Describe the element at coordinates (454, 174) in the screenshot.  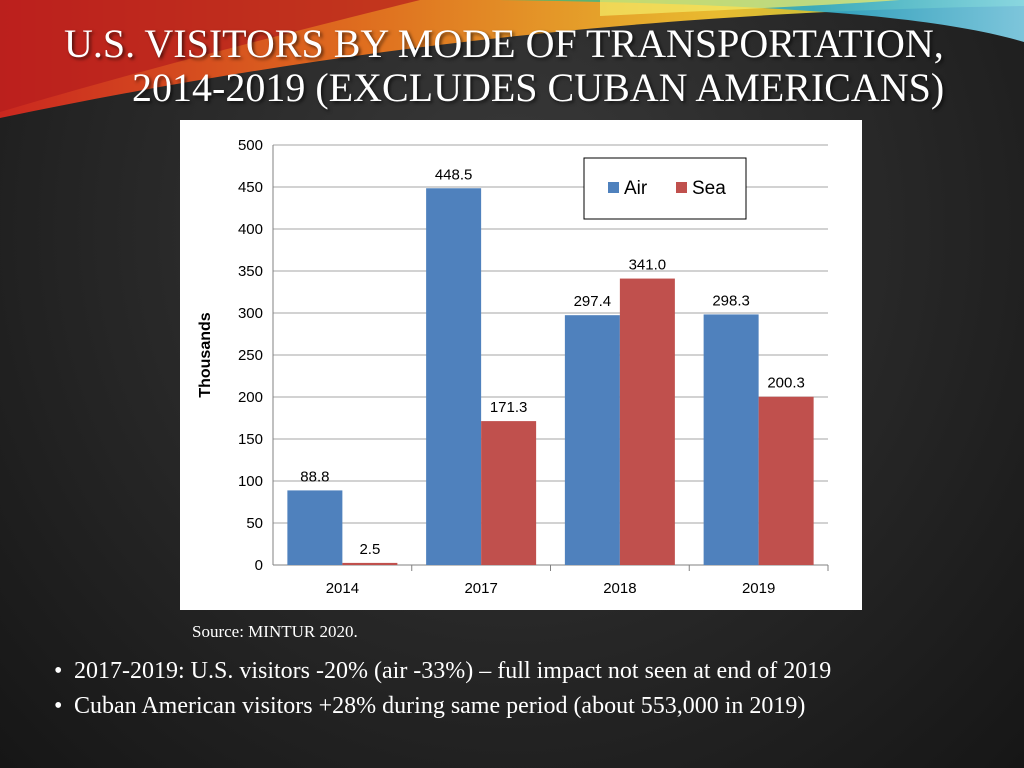
I see `data-label: 448.5` at that location.